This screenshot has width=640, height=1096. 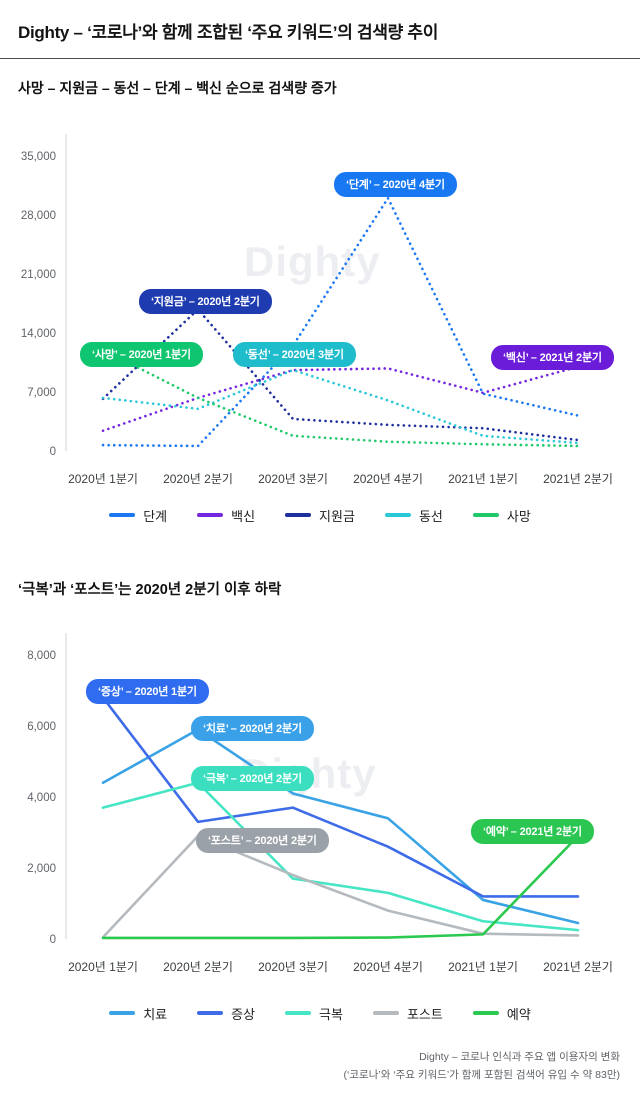 I want to click on series-line-지원금, so click(x=340, y=375).